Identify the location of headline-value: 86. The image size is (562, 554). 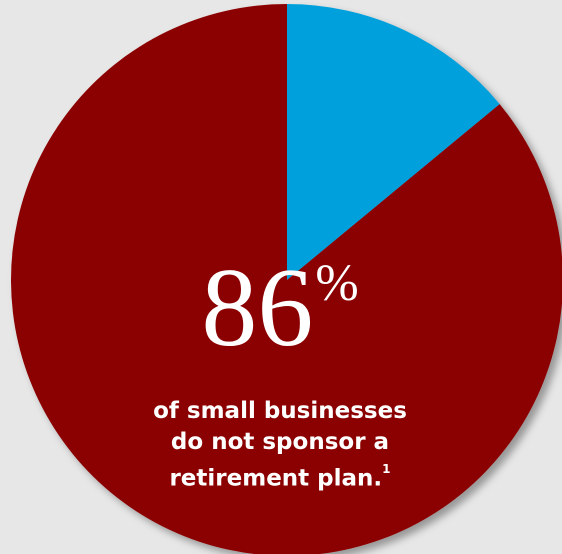
(257, 308).